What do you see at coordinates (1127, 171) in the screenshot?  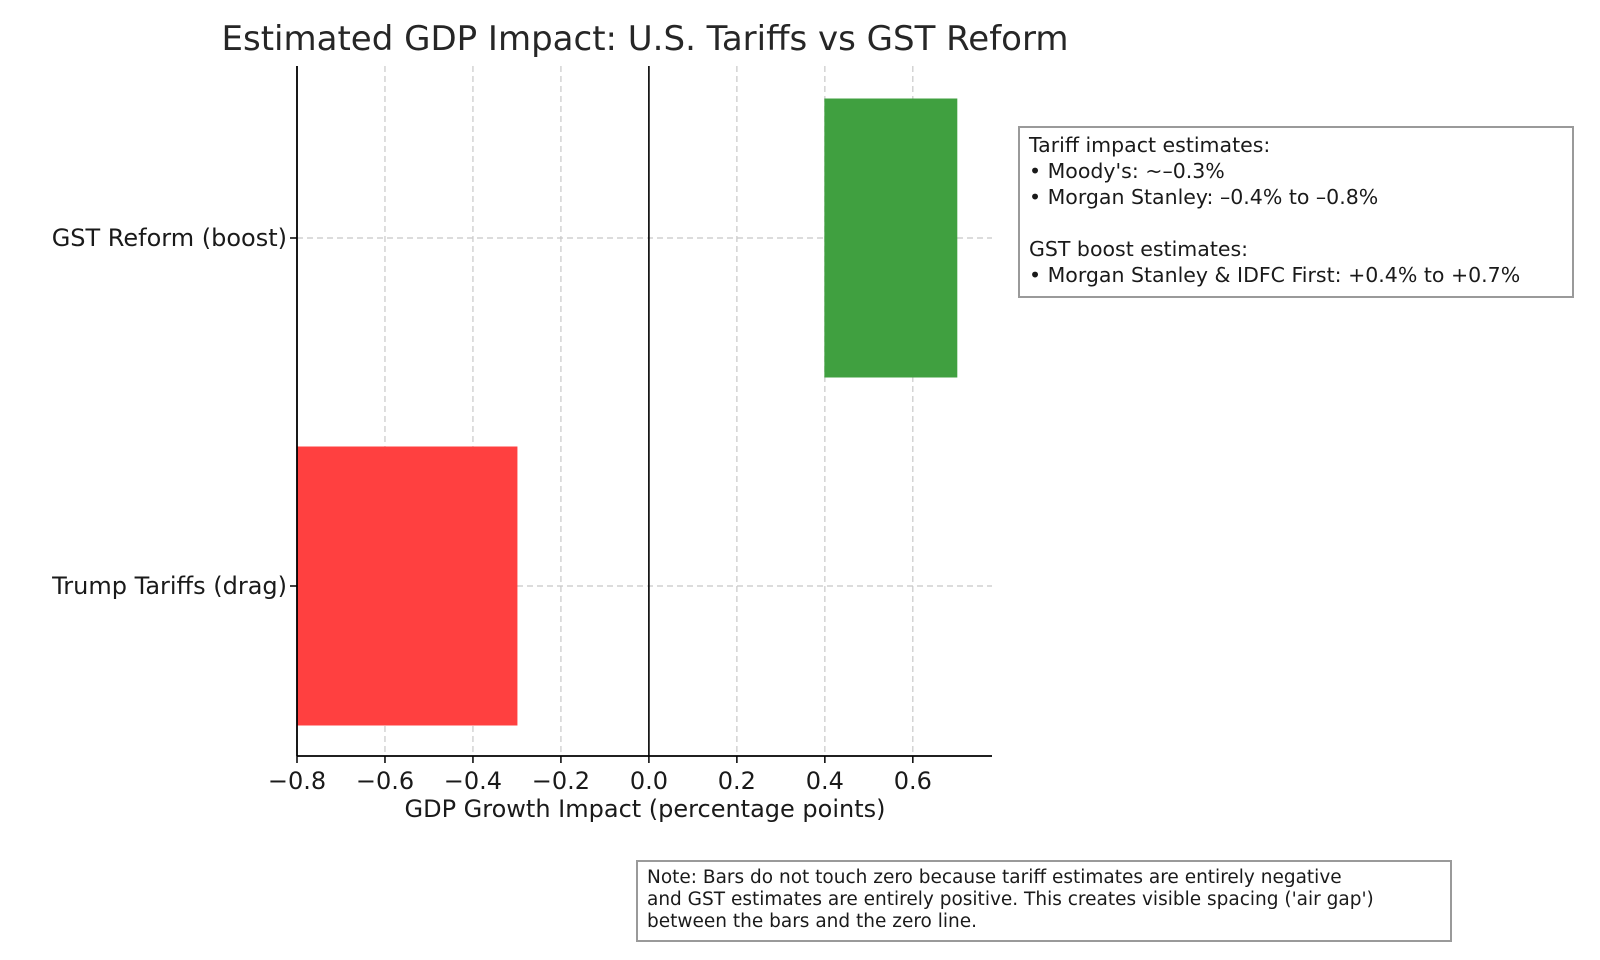 I see `estimates-line: • Moody's: ~–0.3%` at bounding box center [1127, 171].